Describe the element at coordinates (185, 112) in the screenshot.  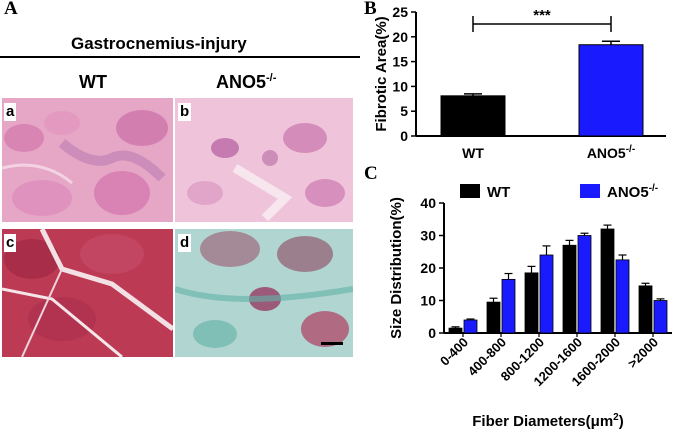
I see `tile-label-b: b` at that location.